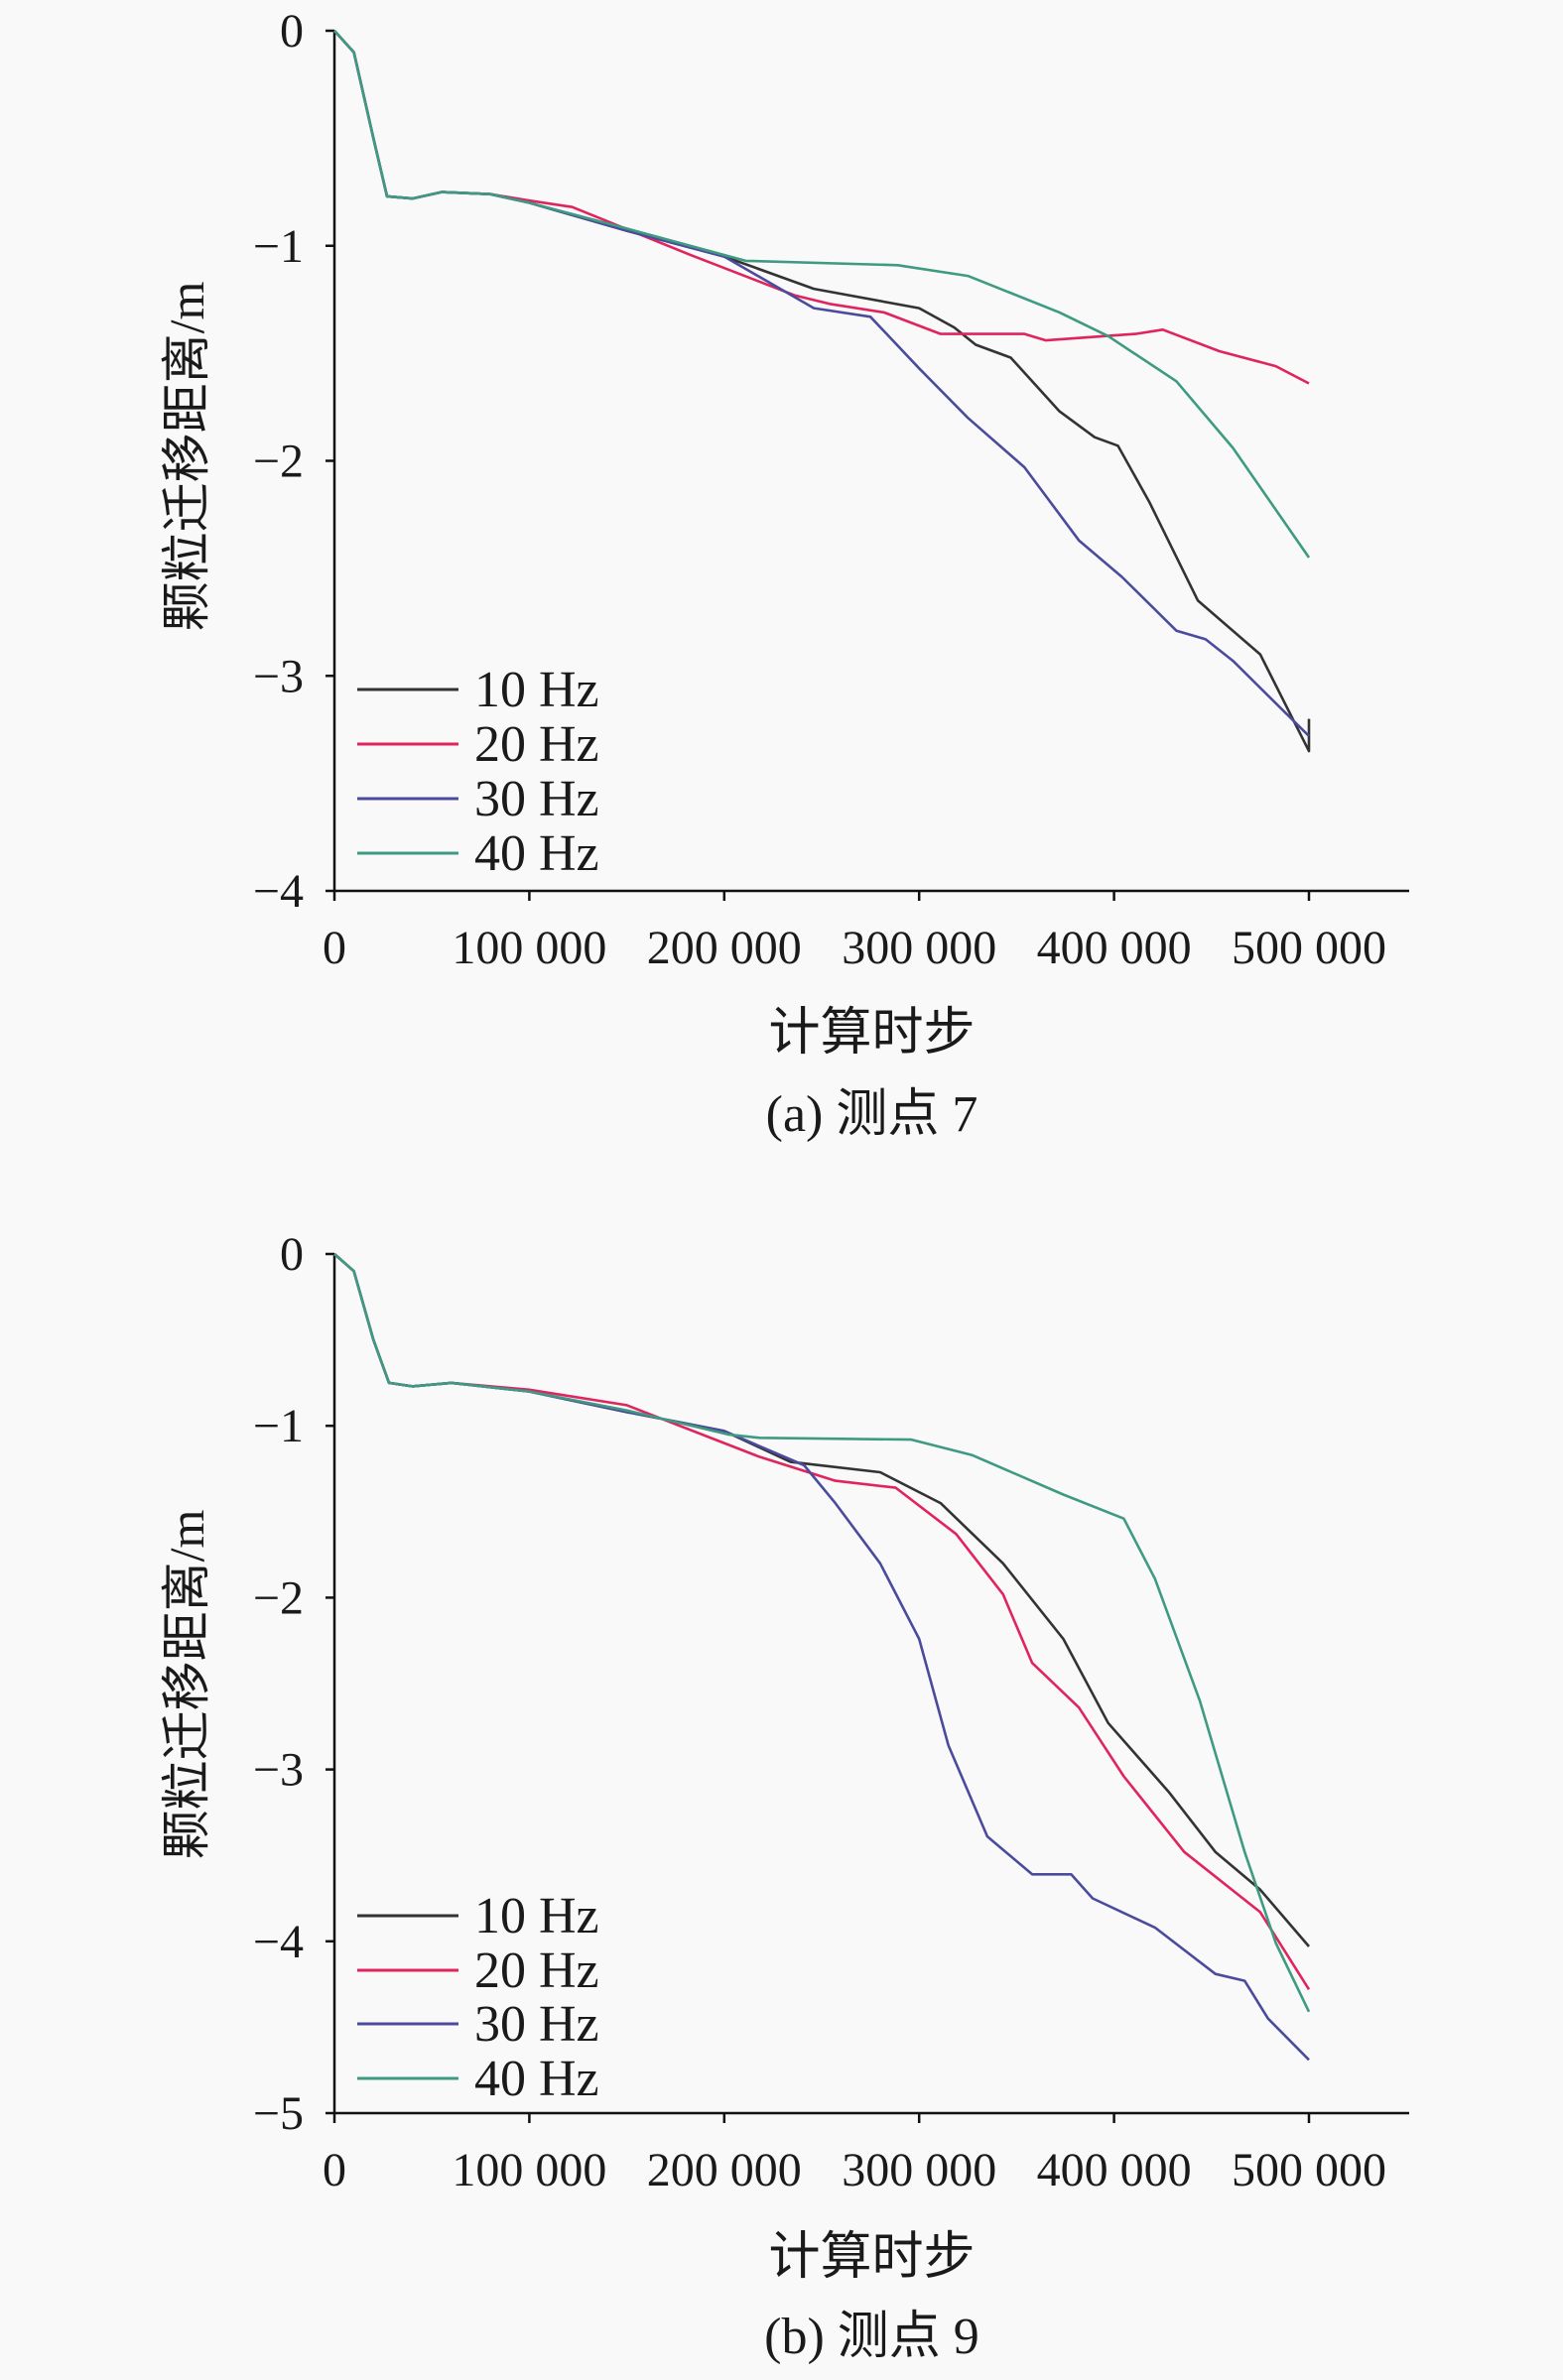 The width and height of the screenshot is (1563, 2380). I want to click on y-tick-label: −5, so click(278, 2113).